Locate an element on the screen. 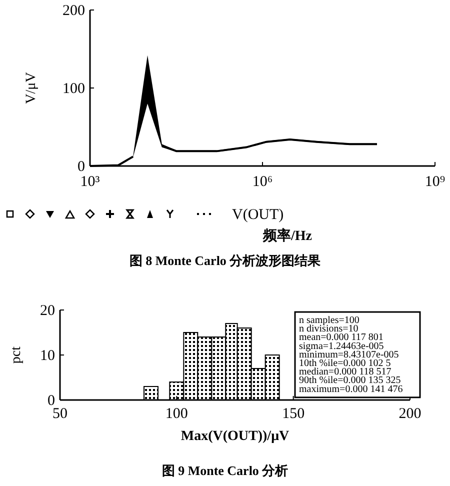 This screenshot has width=450, height=486. text: 图 9 Monte Carlo 分析 is located at coordinates (225, 470).